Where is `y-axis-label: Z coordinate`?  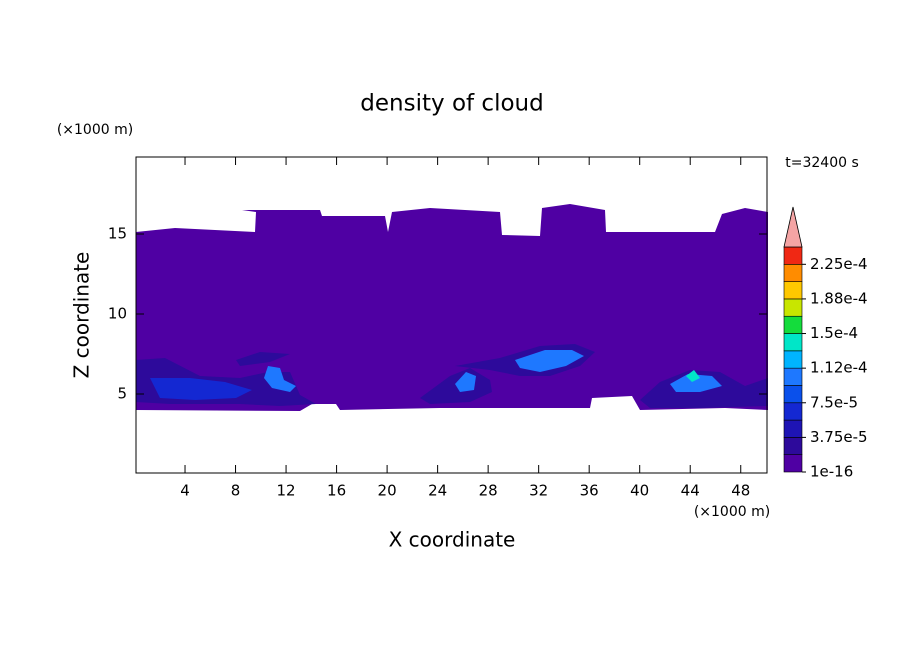
y-axis-label: Z coordinate is located at coordinates (82, 315).